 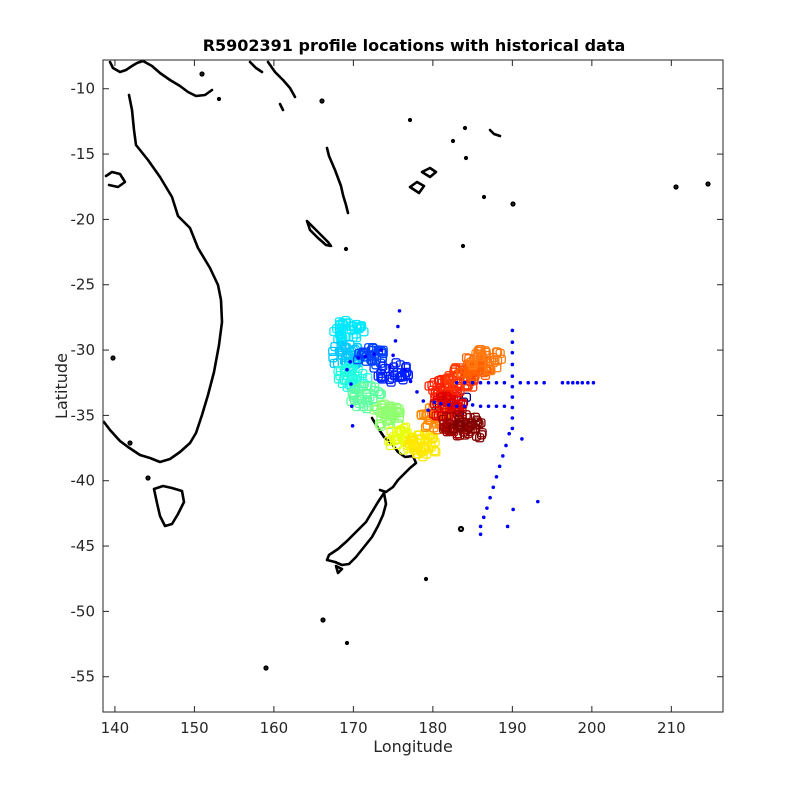 I want to click on coastline-new-caledonia, so click(x=319, y=233).